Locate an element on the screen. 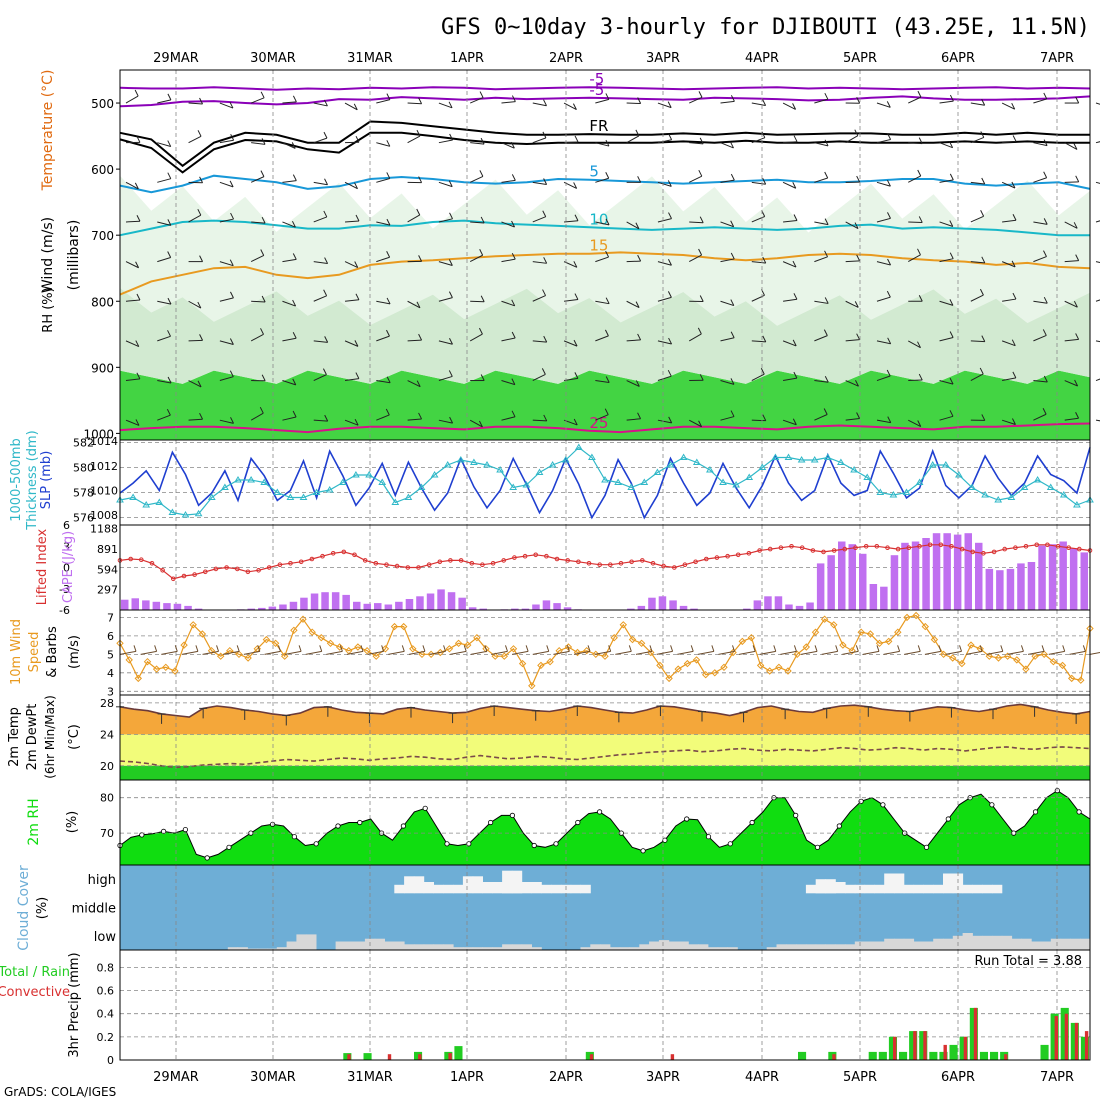 The image size is (1100, 1100). surface-wind-barb-flag is located at coordinates (940, 648).